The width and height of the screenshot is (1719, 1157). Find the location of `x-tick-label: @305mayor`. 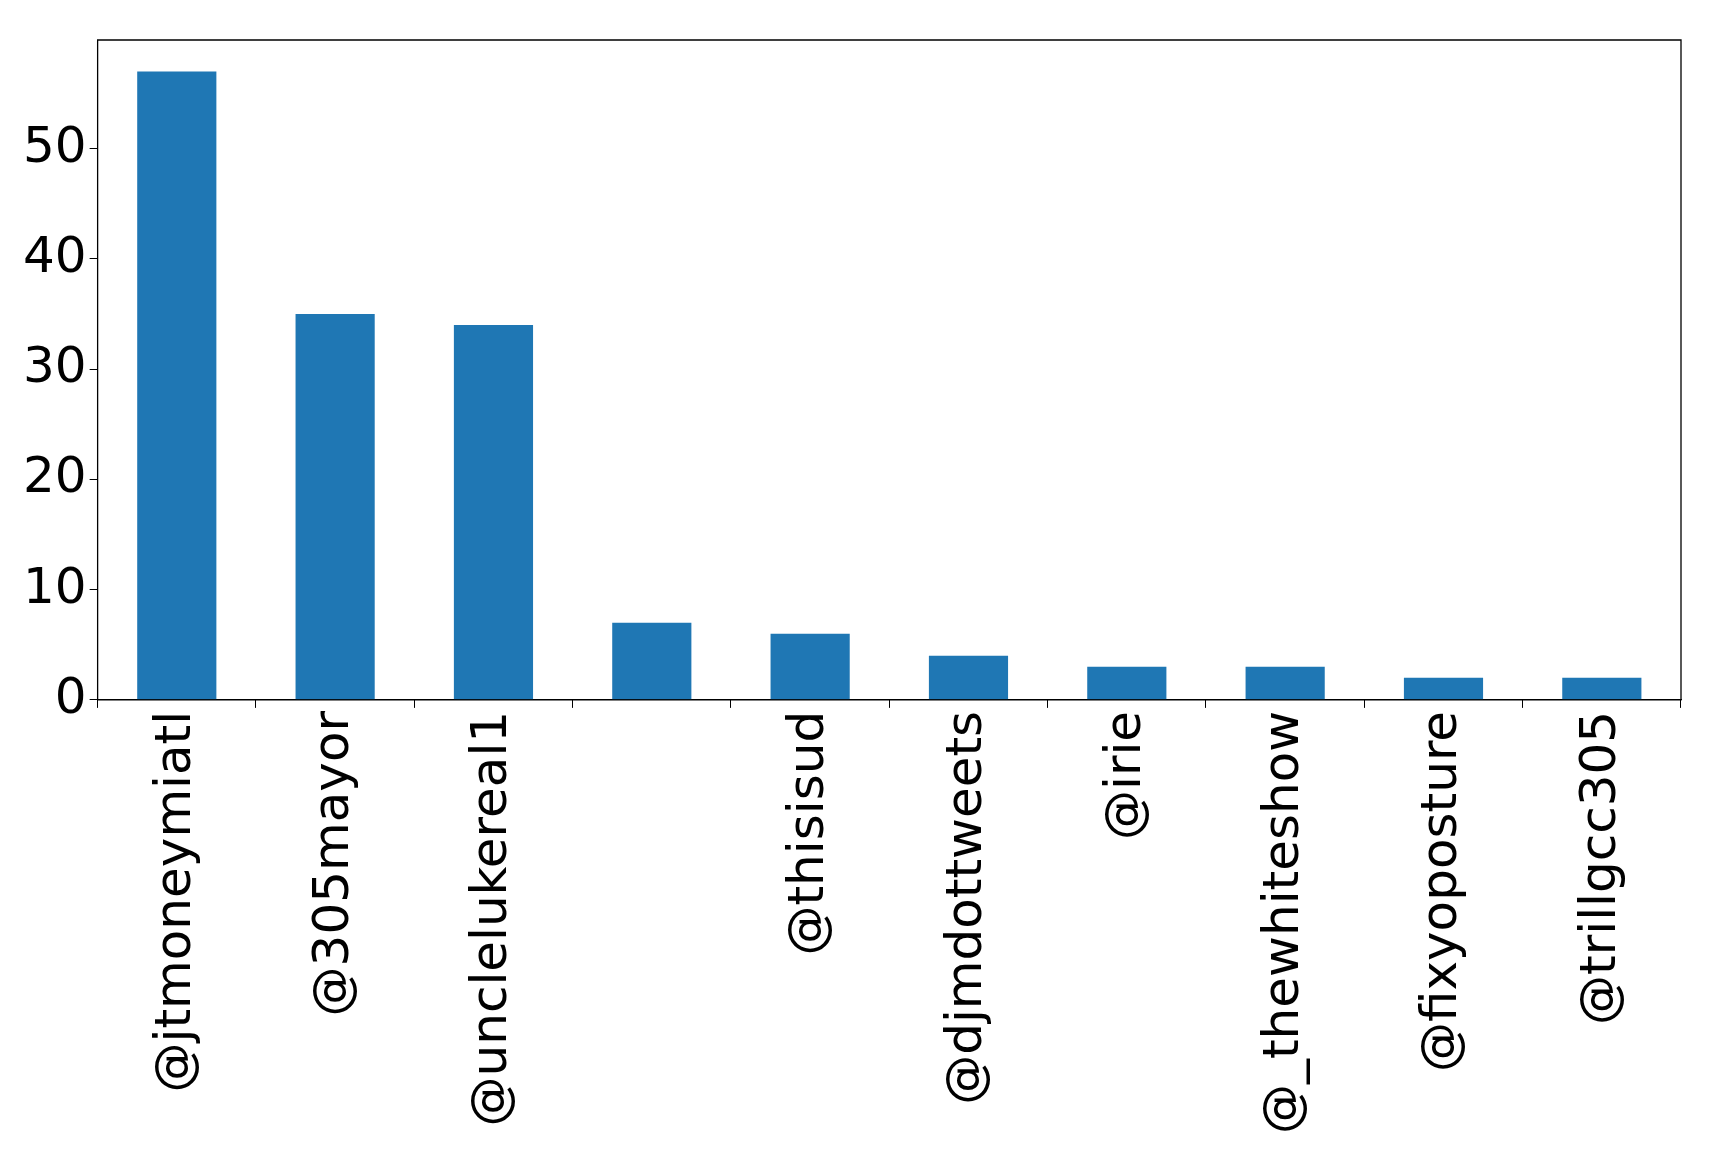

x-tick-label: @305mayor is located at coordinates (331, 863).